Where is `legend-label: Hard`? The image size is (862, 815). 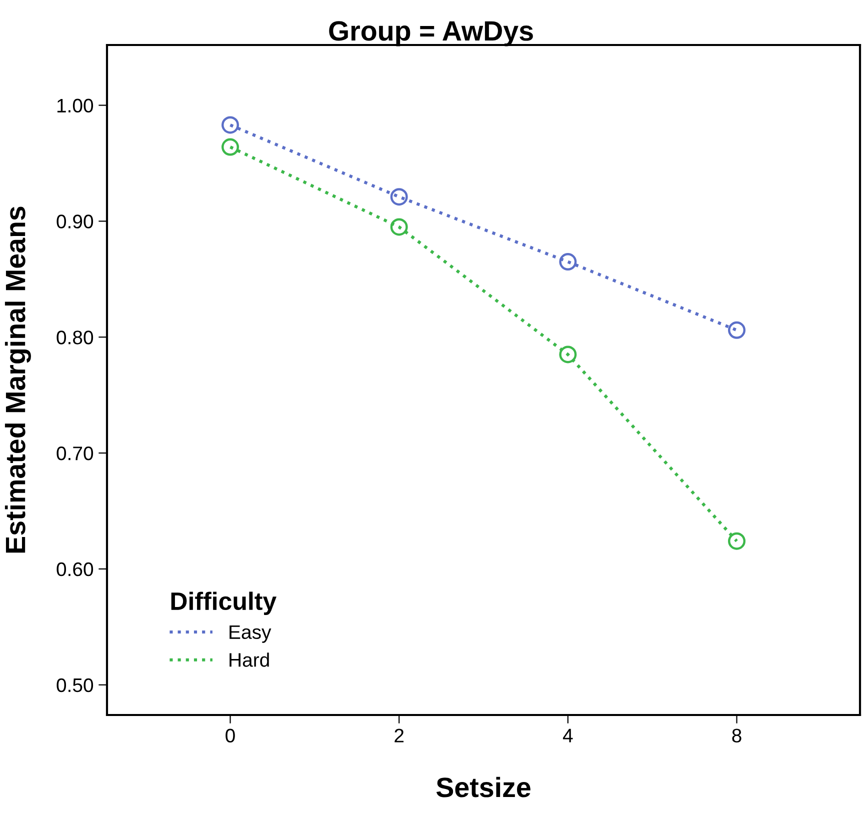 legend-label: Hard is located at coordinates (249, 659).